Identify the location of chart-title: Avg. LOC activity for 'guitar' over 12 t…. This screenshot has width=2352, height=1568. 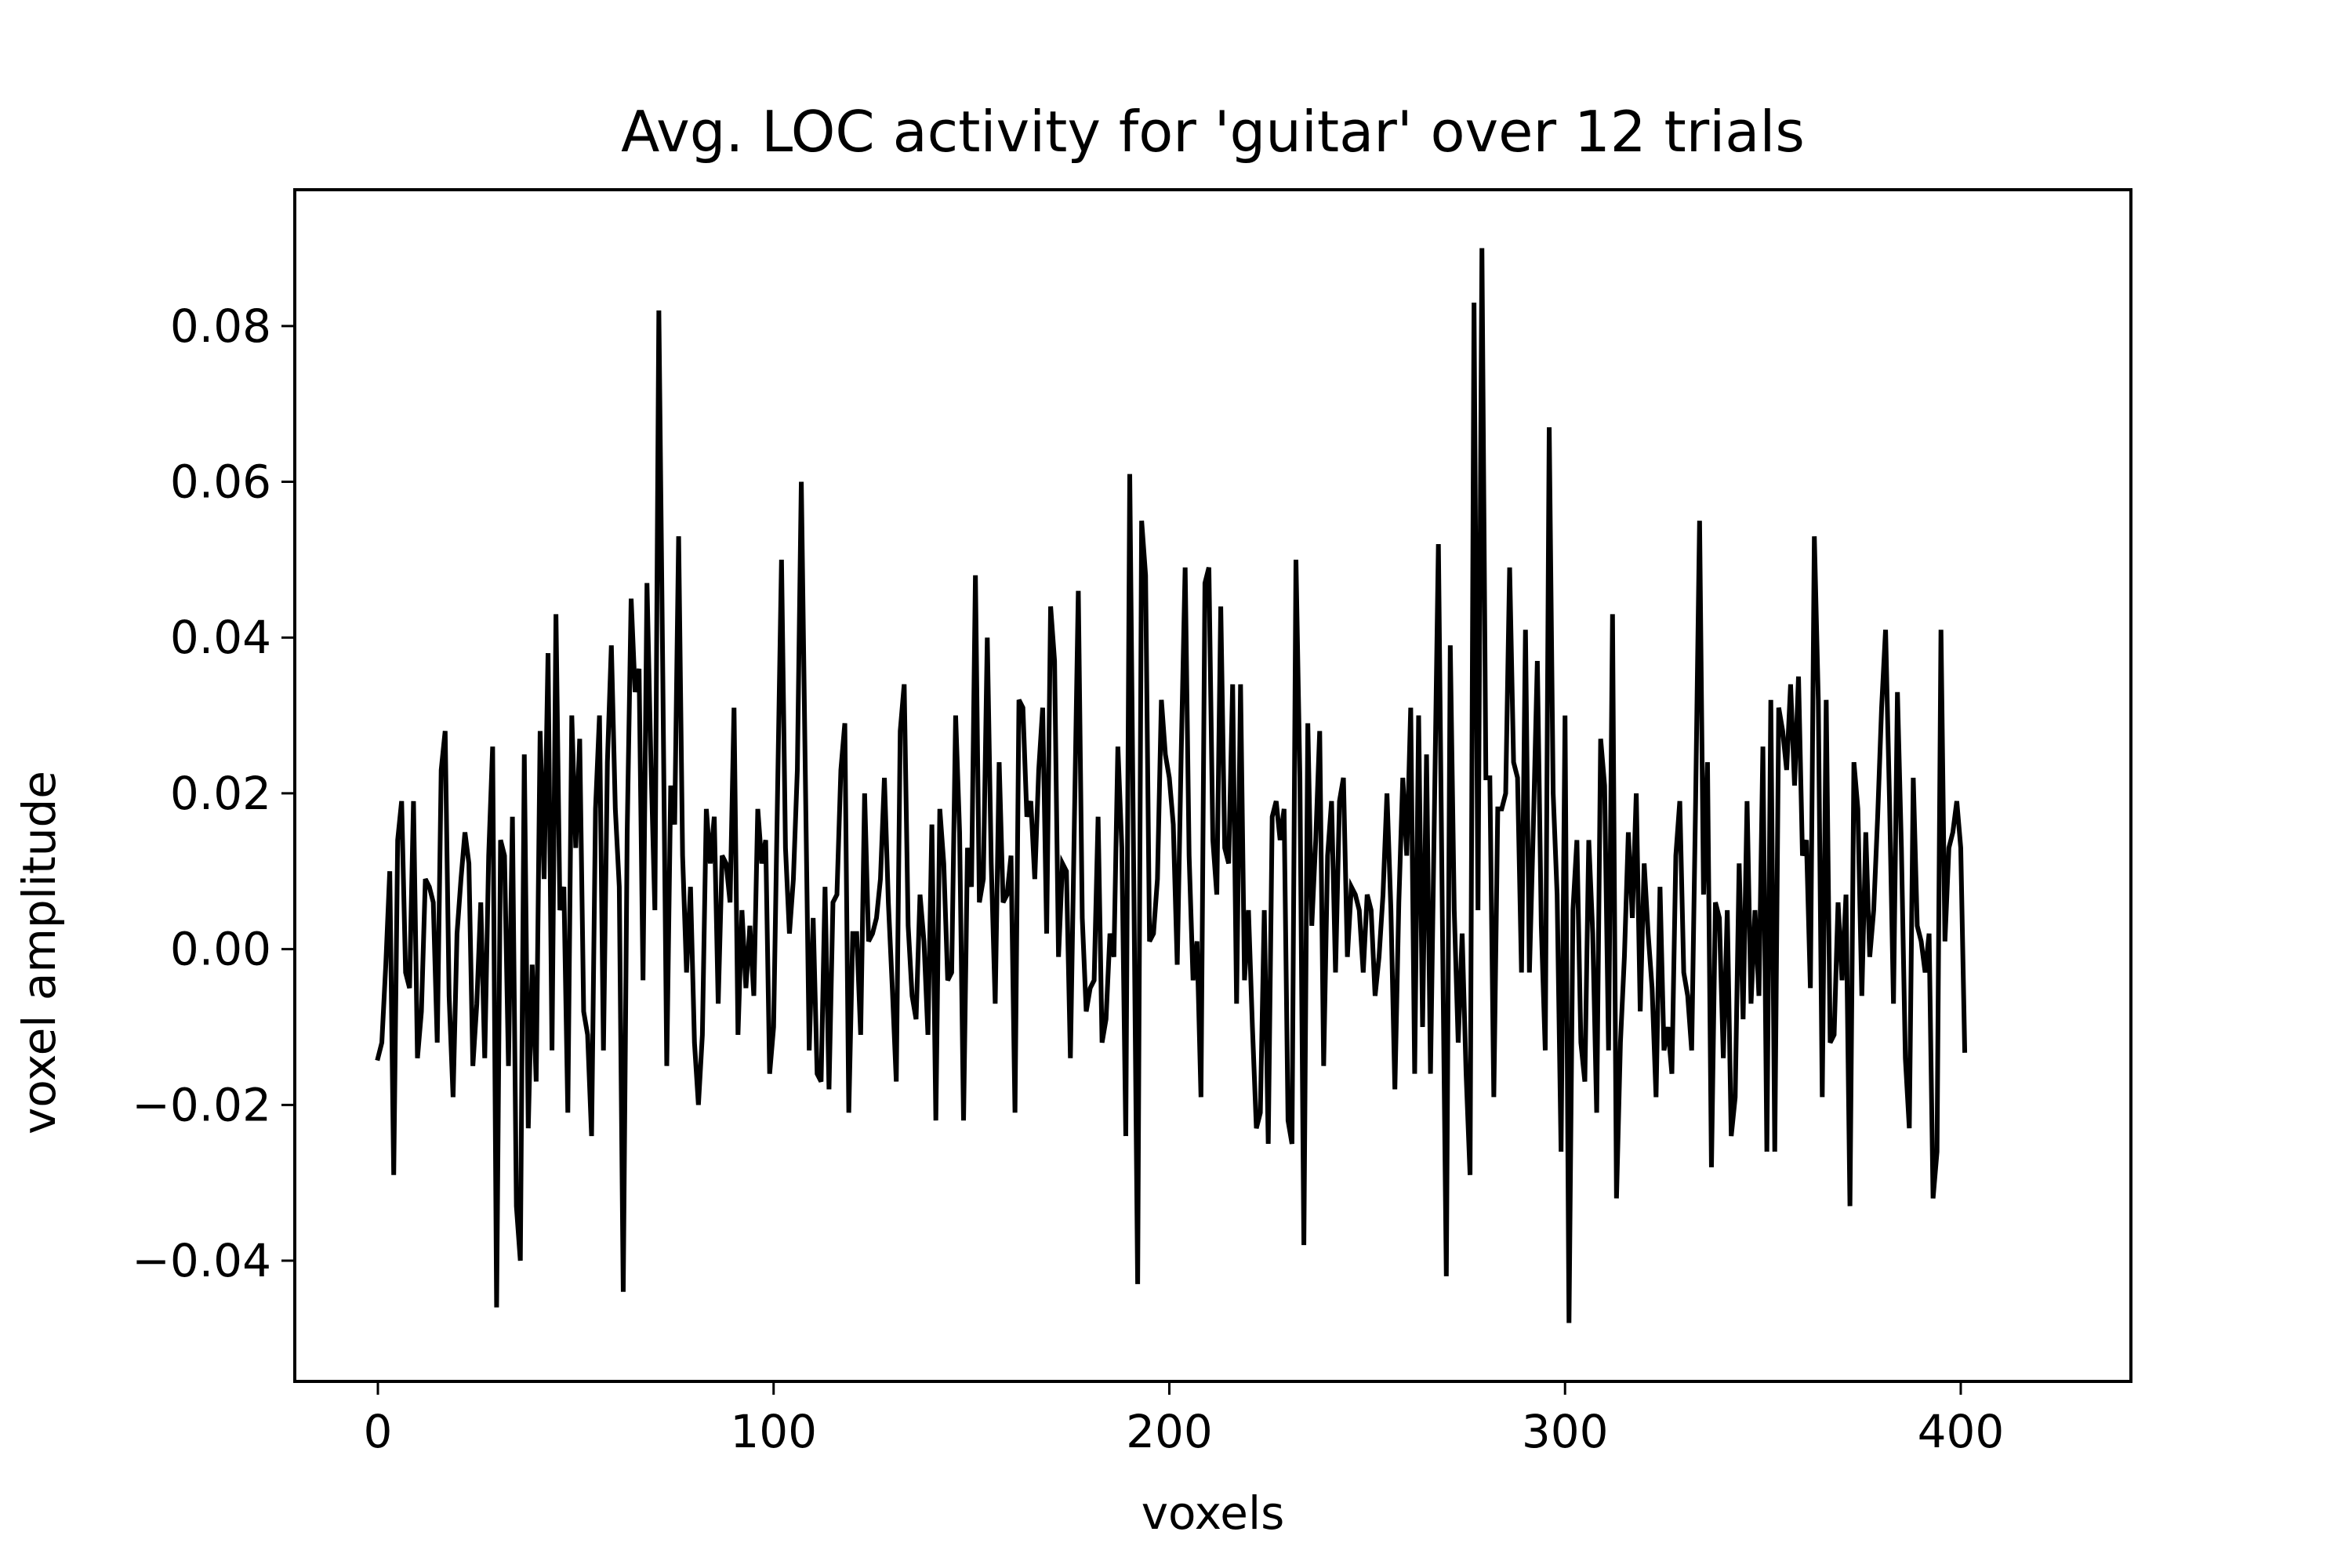
(1213, 132).